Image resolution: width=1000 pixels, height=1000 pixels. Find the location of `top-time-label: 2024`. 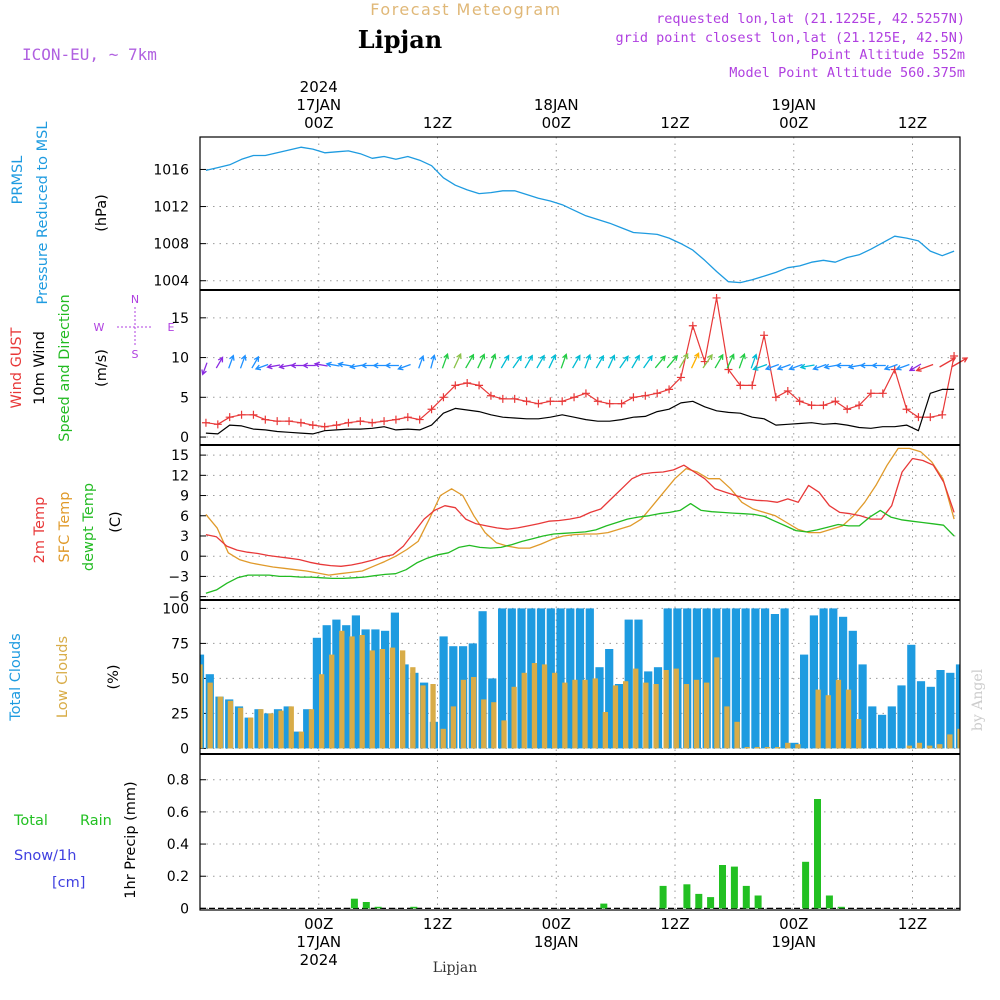

top-time-label: 2024 is located at coordinates (319, 87).